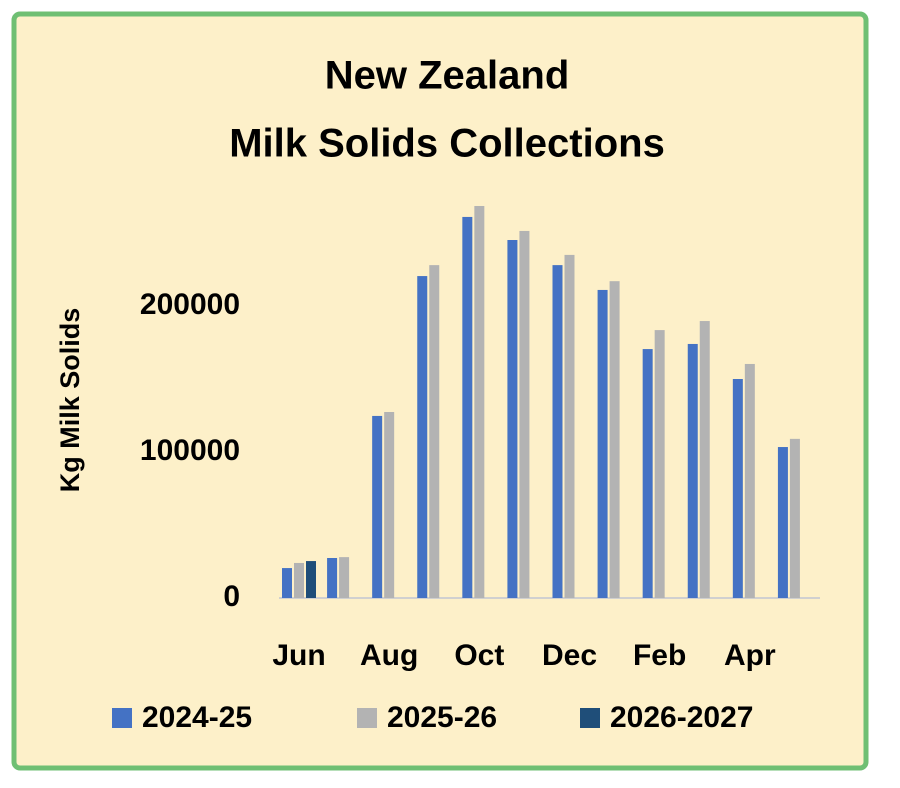  What do you see at coordinates (659, 655) in the screenshot?
I see `x-tick-label: Feb` at bounding box center [659, 655].